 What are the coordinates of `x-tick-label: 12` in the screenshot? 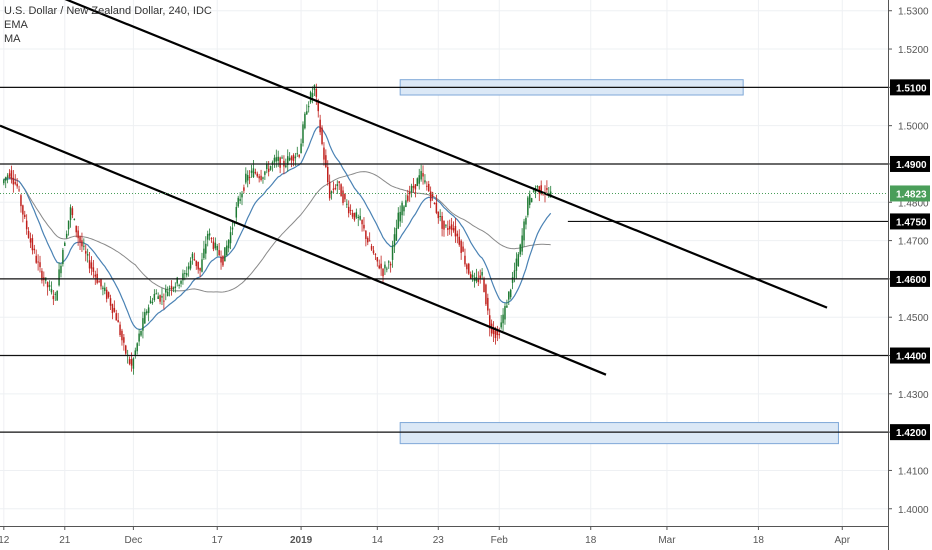 It's located at (5, 540).